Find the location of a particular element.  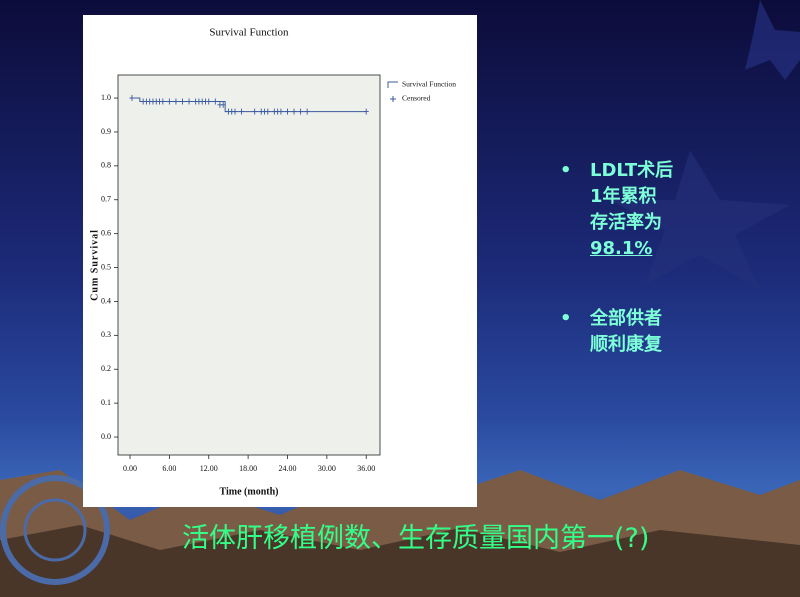

y-tick-label: 0.2 is located at coordinates (106, 368).